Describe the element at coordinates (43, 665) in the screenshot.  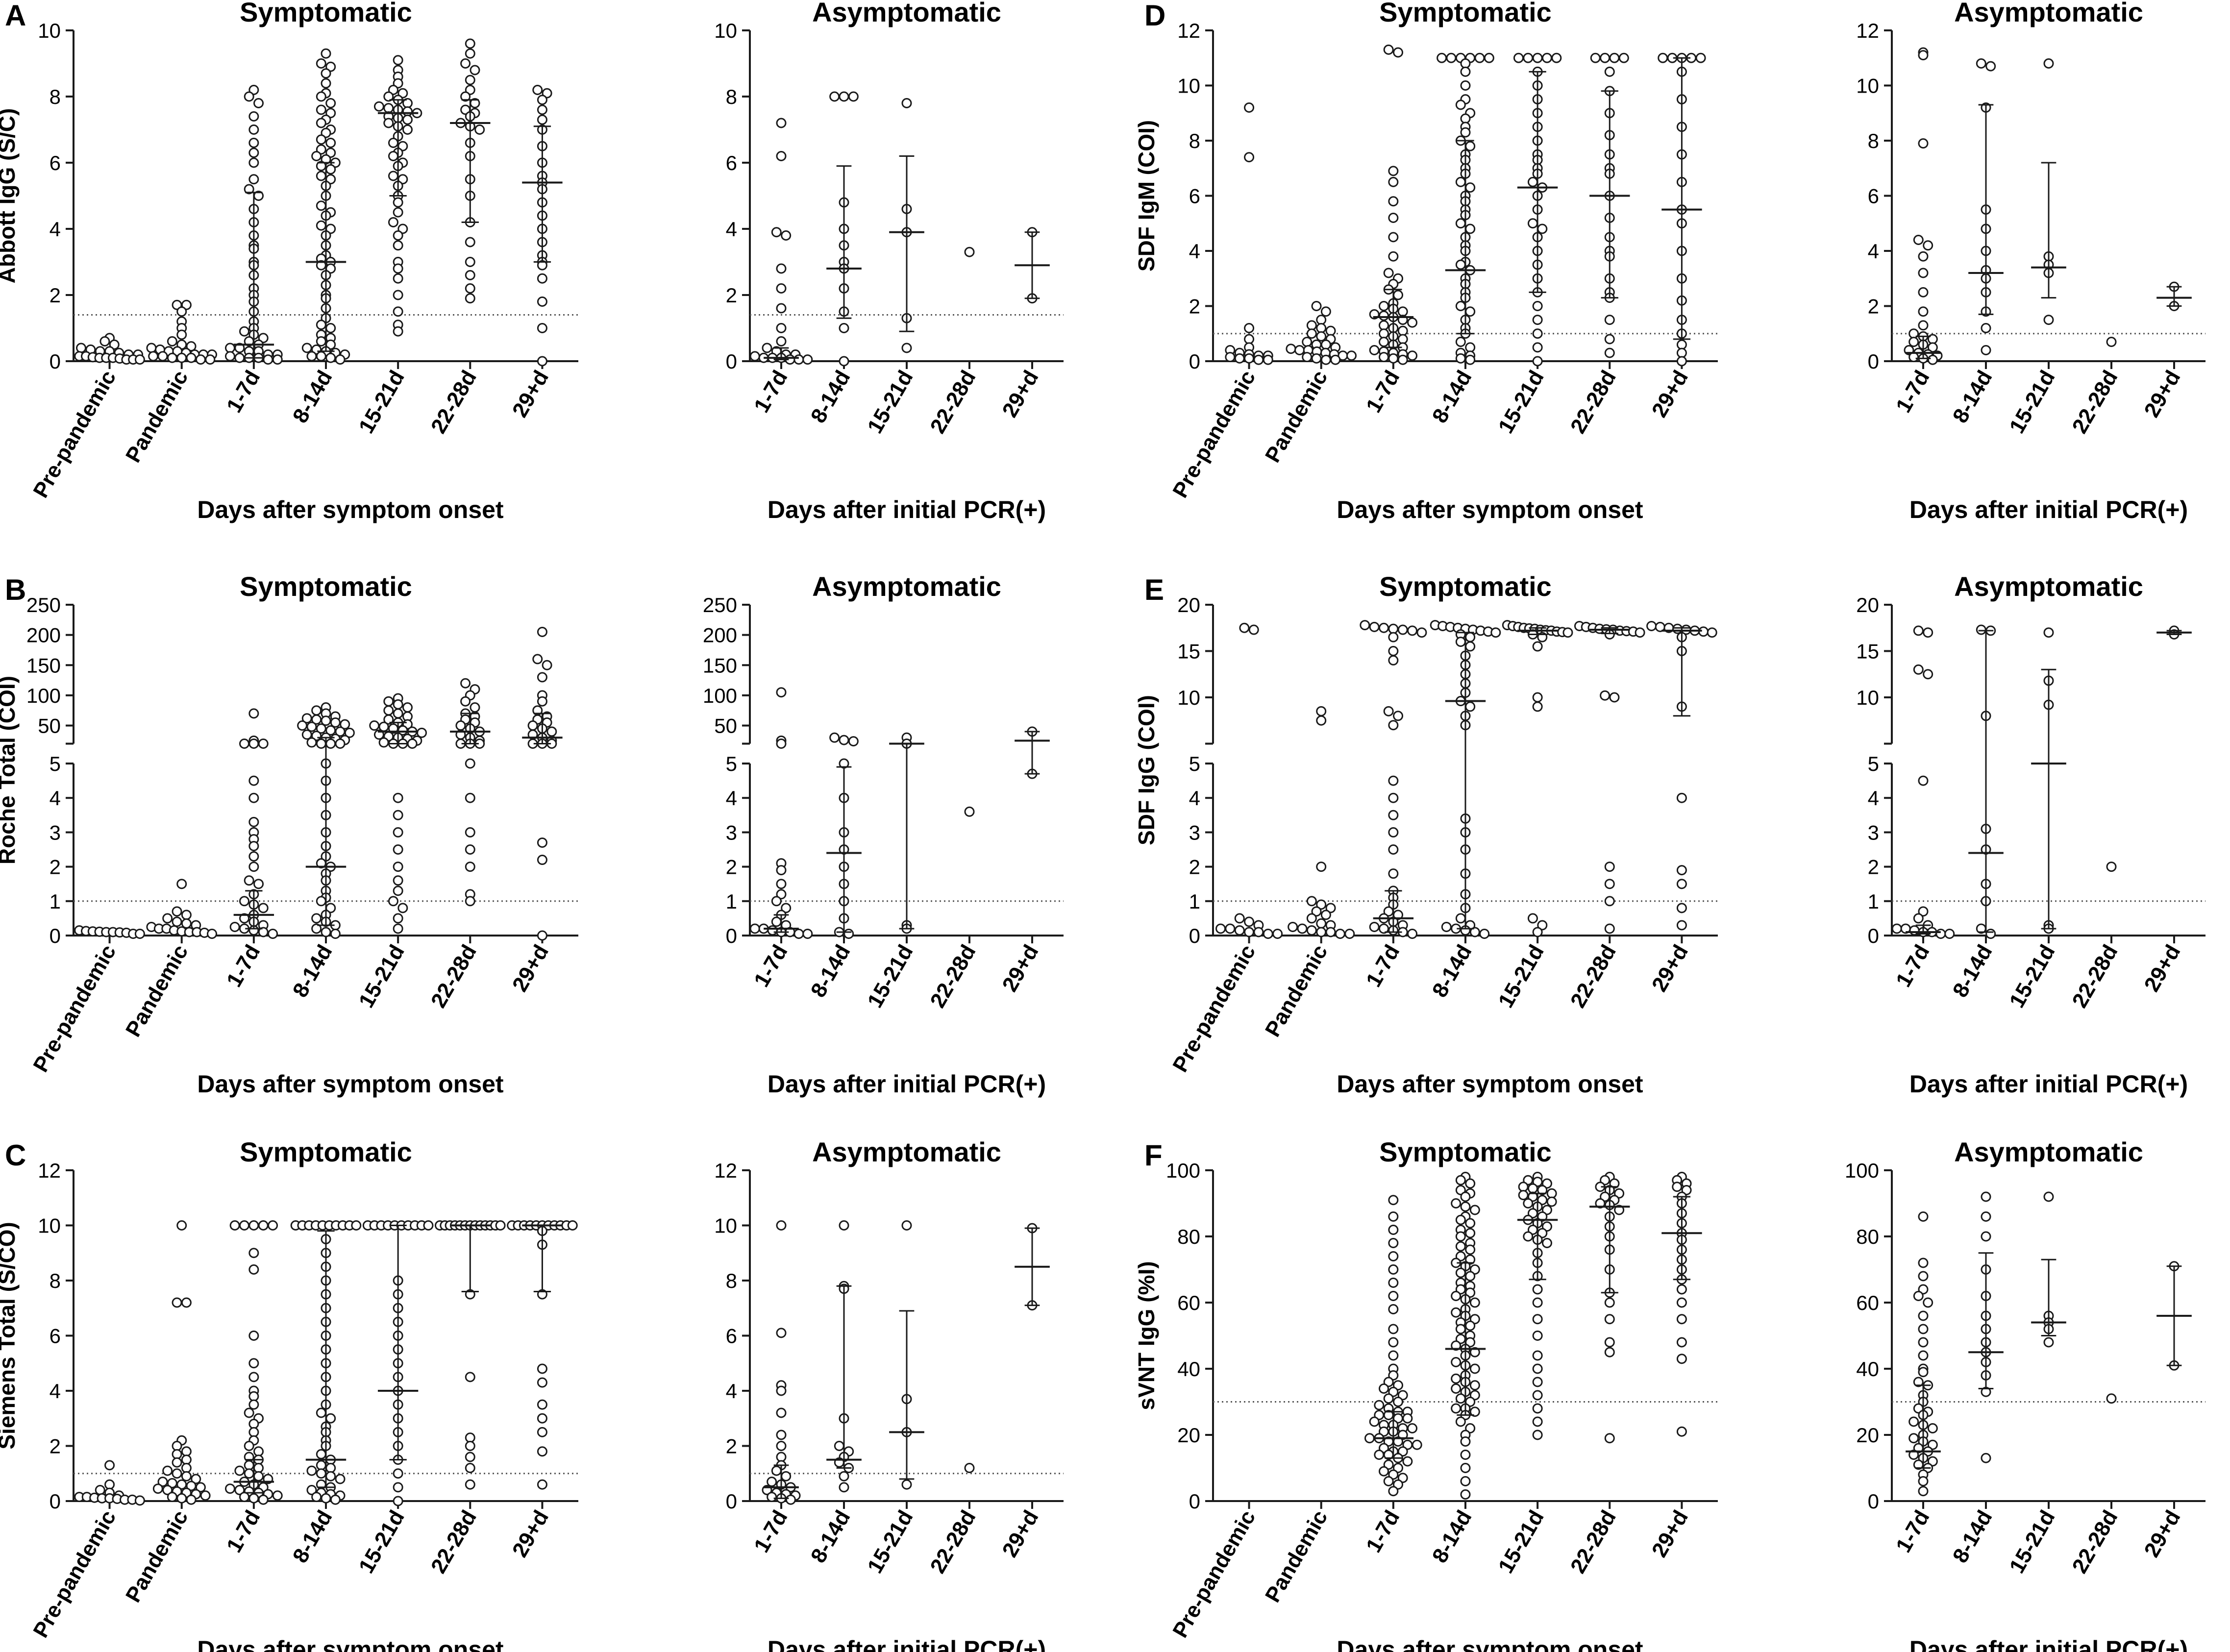
I see `y-tick-label: 150` at that location.